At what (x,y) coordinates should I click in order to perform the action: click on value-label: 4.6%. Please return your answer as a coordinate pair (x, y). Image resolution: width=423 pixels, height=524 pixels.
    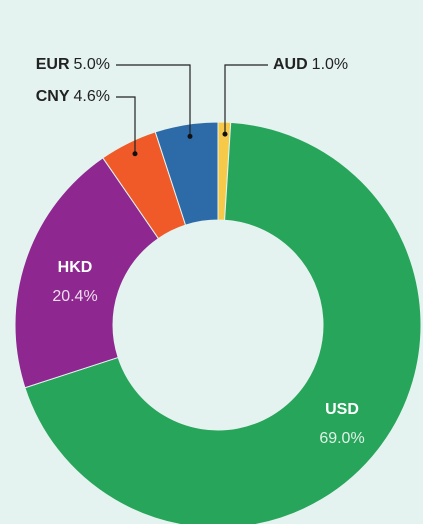
    Looking at the image, I should click on (92, 96).